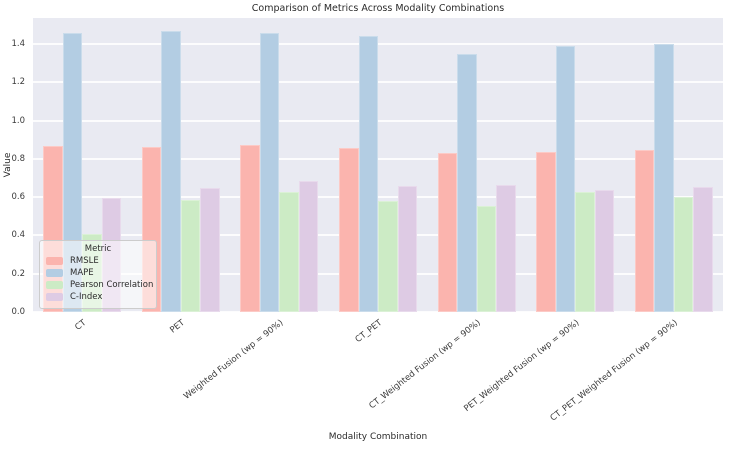 The image size is (731, 451). I want to click on legend-entry-1: MAPE, so click(98, 273).